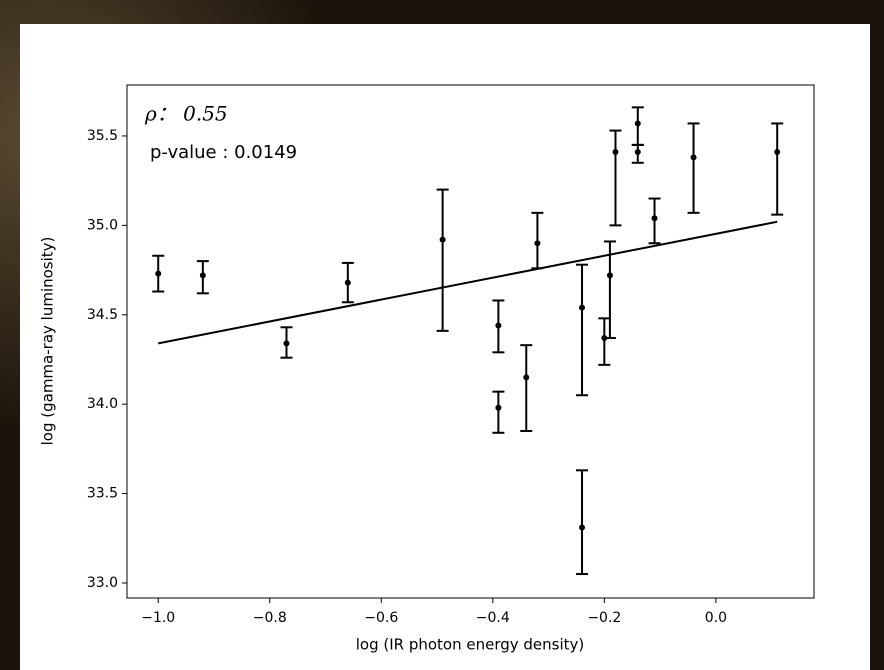 The image size is (884, 670). What do you see at coordinates (48, 341) in the screenshot?
I see `y-axis-label: log (gamma-ray luminosity)` at bounding box center [48, 341].